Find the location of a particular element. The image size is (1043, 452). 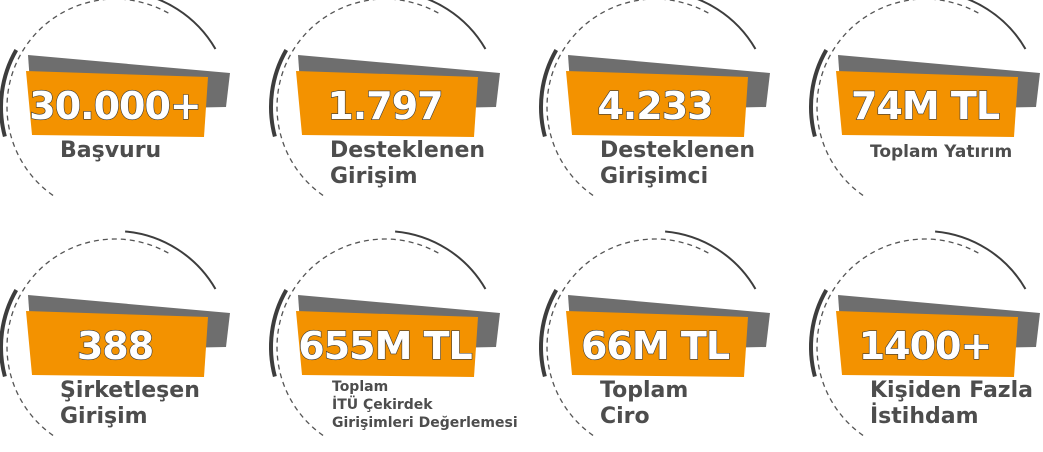

stat-value: 1400+ is located at coordinates (925, 346).